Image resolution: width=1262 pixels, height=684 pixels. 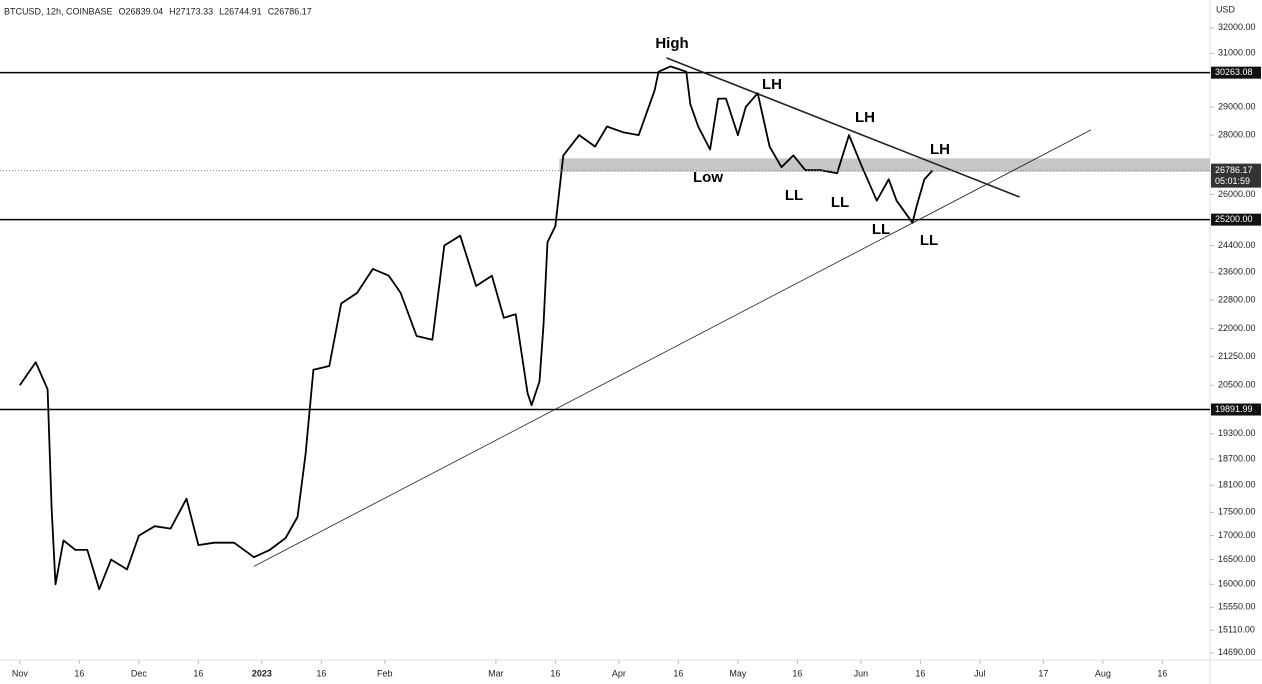 I want to click on x-tick-label: Nov, so click(x=20, y=673).